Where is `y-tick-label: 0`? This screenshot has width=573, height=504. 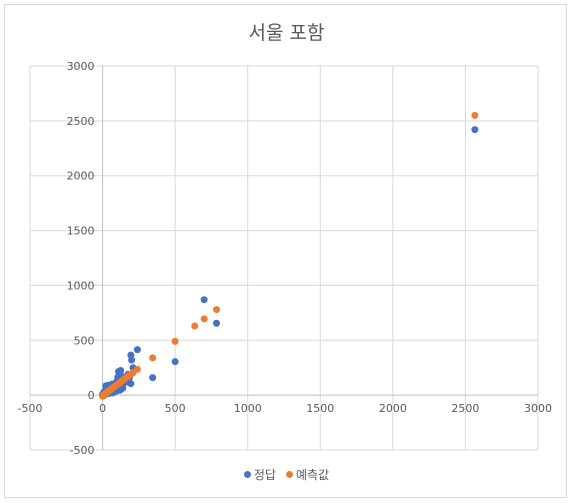
y-tick-label: 0 is located at coordinates (91, 395).